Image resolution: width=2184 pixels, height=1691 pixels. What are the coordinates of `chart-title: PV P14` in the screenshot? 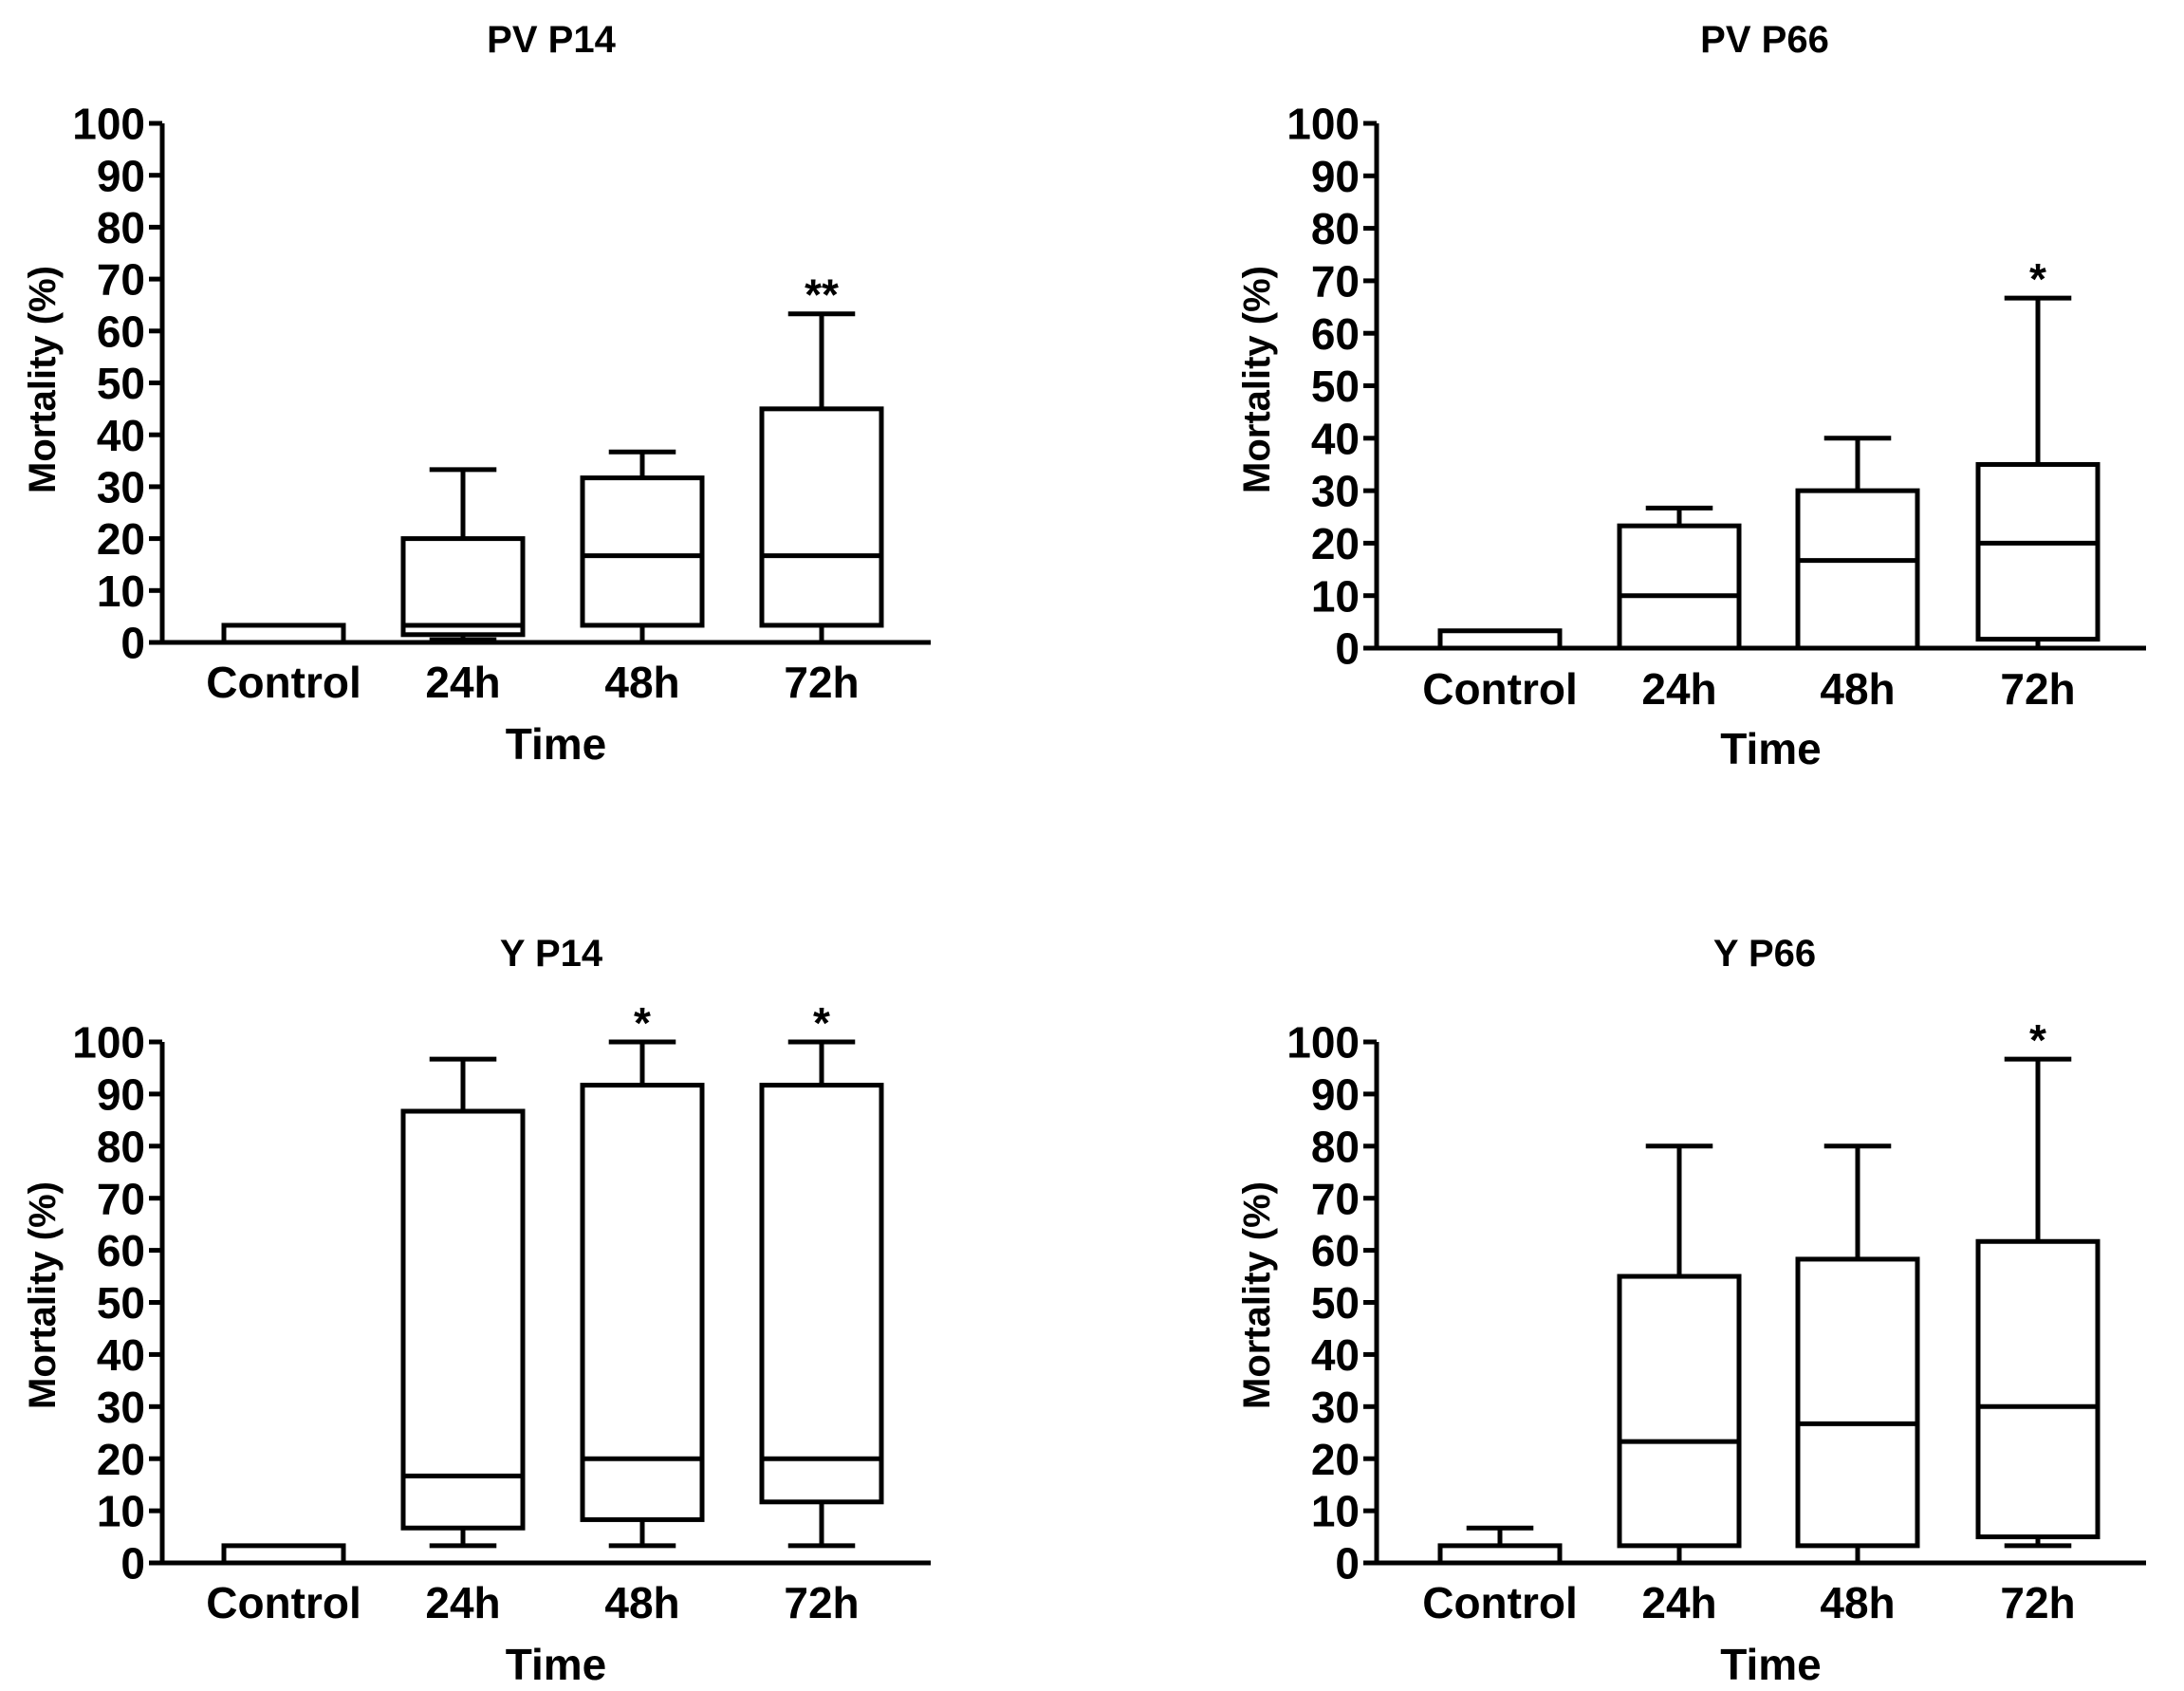 It's located at (551, 40).